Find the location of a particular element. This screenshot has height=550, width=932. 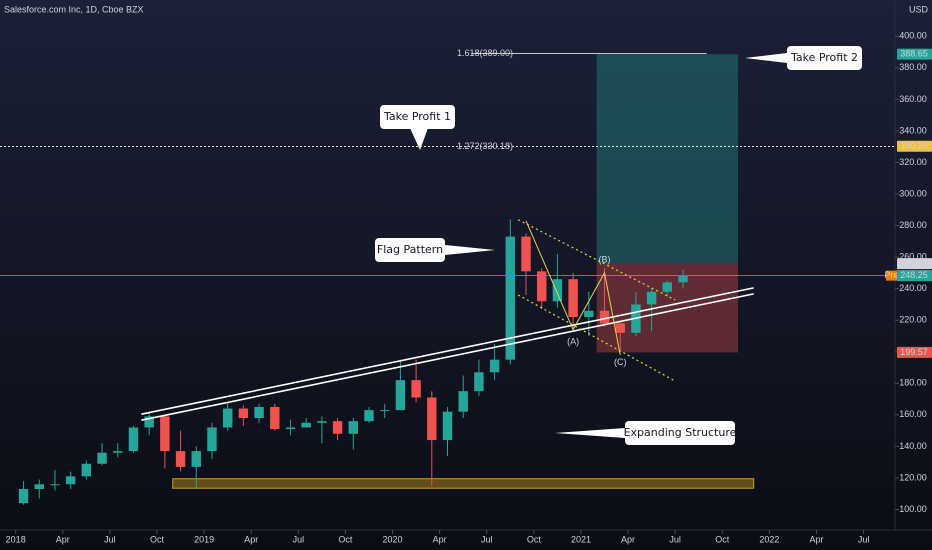

x-tick-label: 2022 is located at coordinates (769, 539).